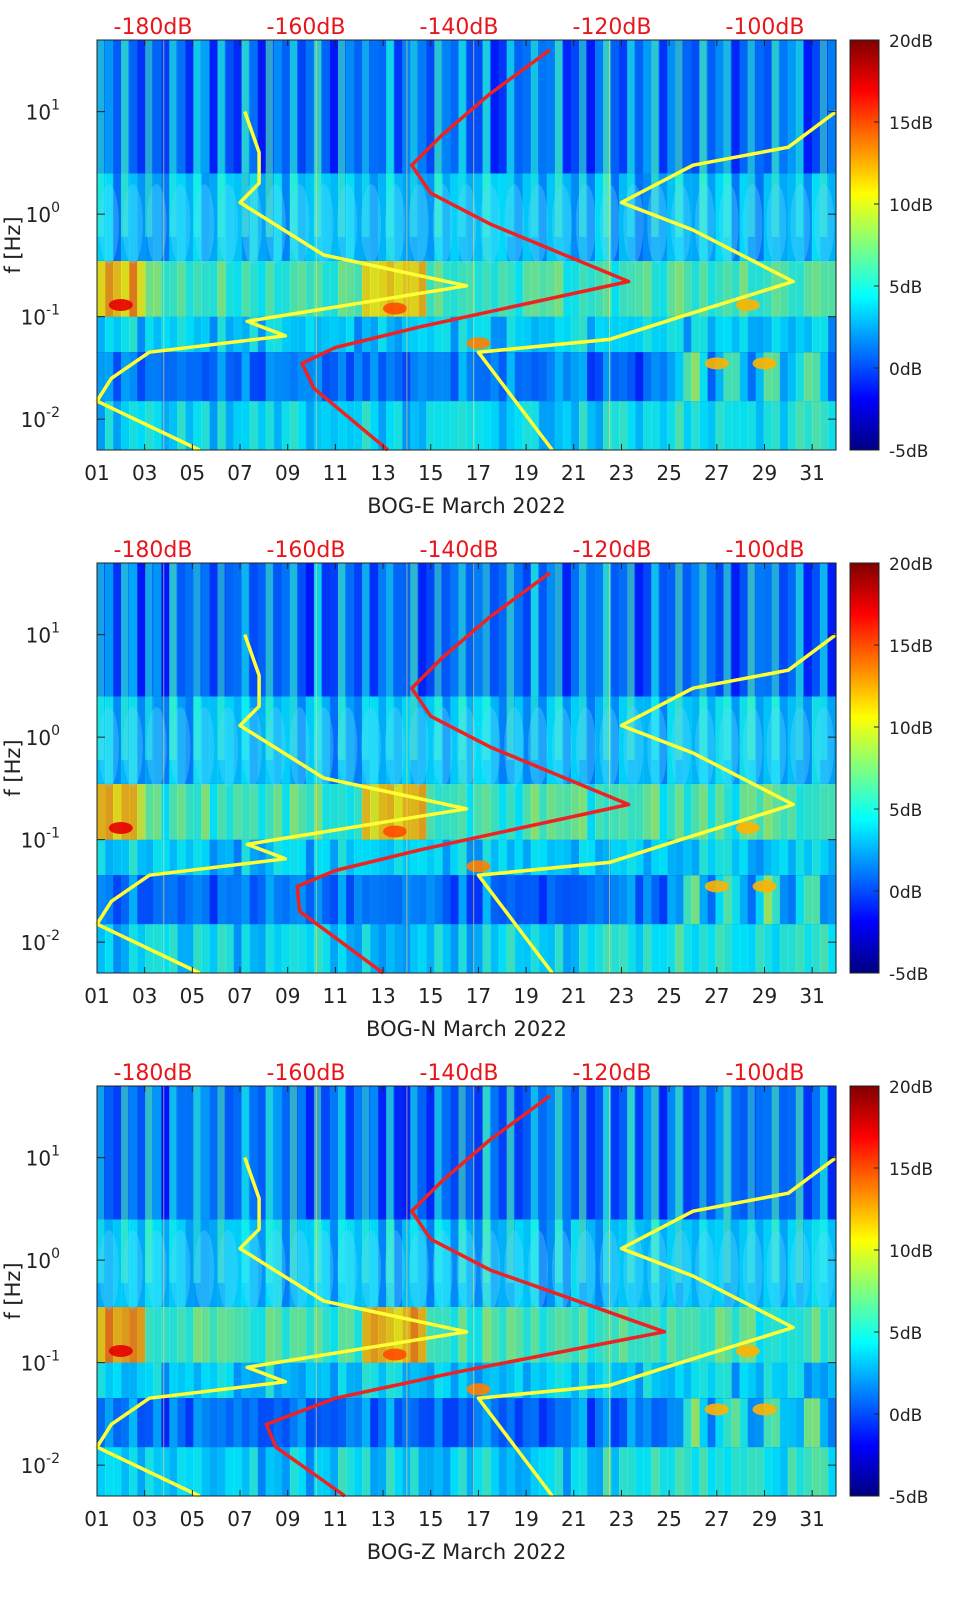 This screenshot has width=962, height=1599. Describe the element at coordinates (764, 473) in the screenshot. I see `x-tick-label: 29` at that location.